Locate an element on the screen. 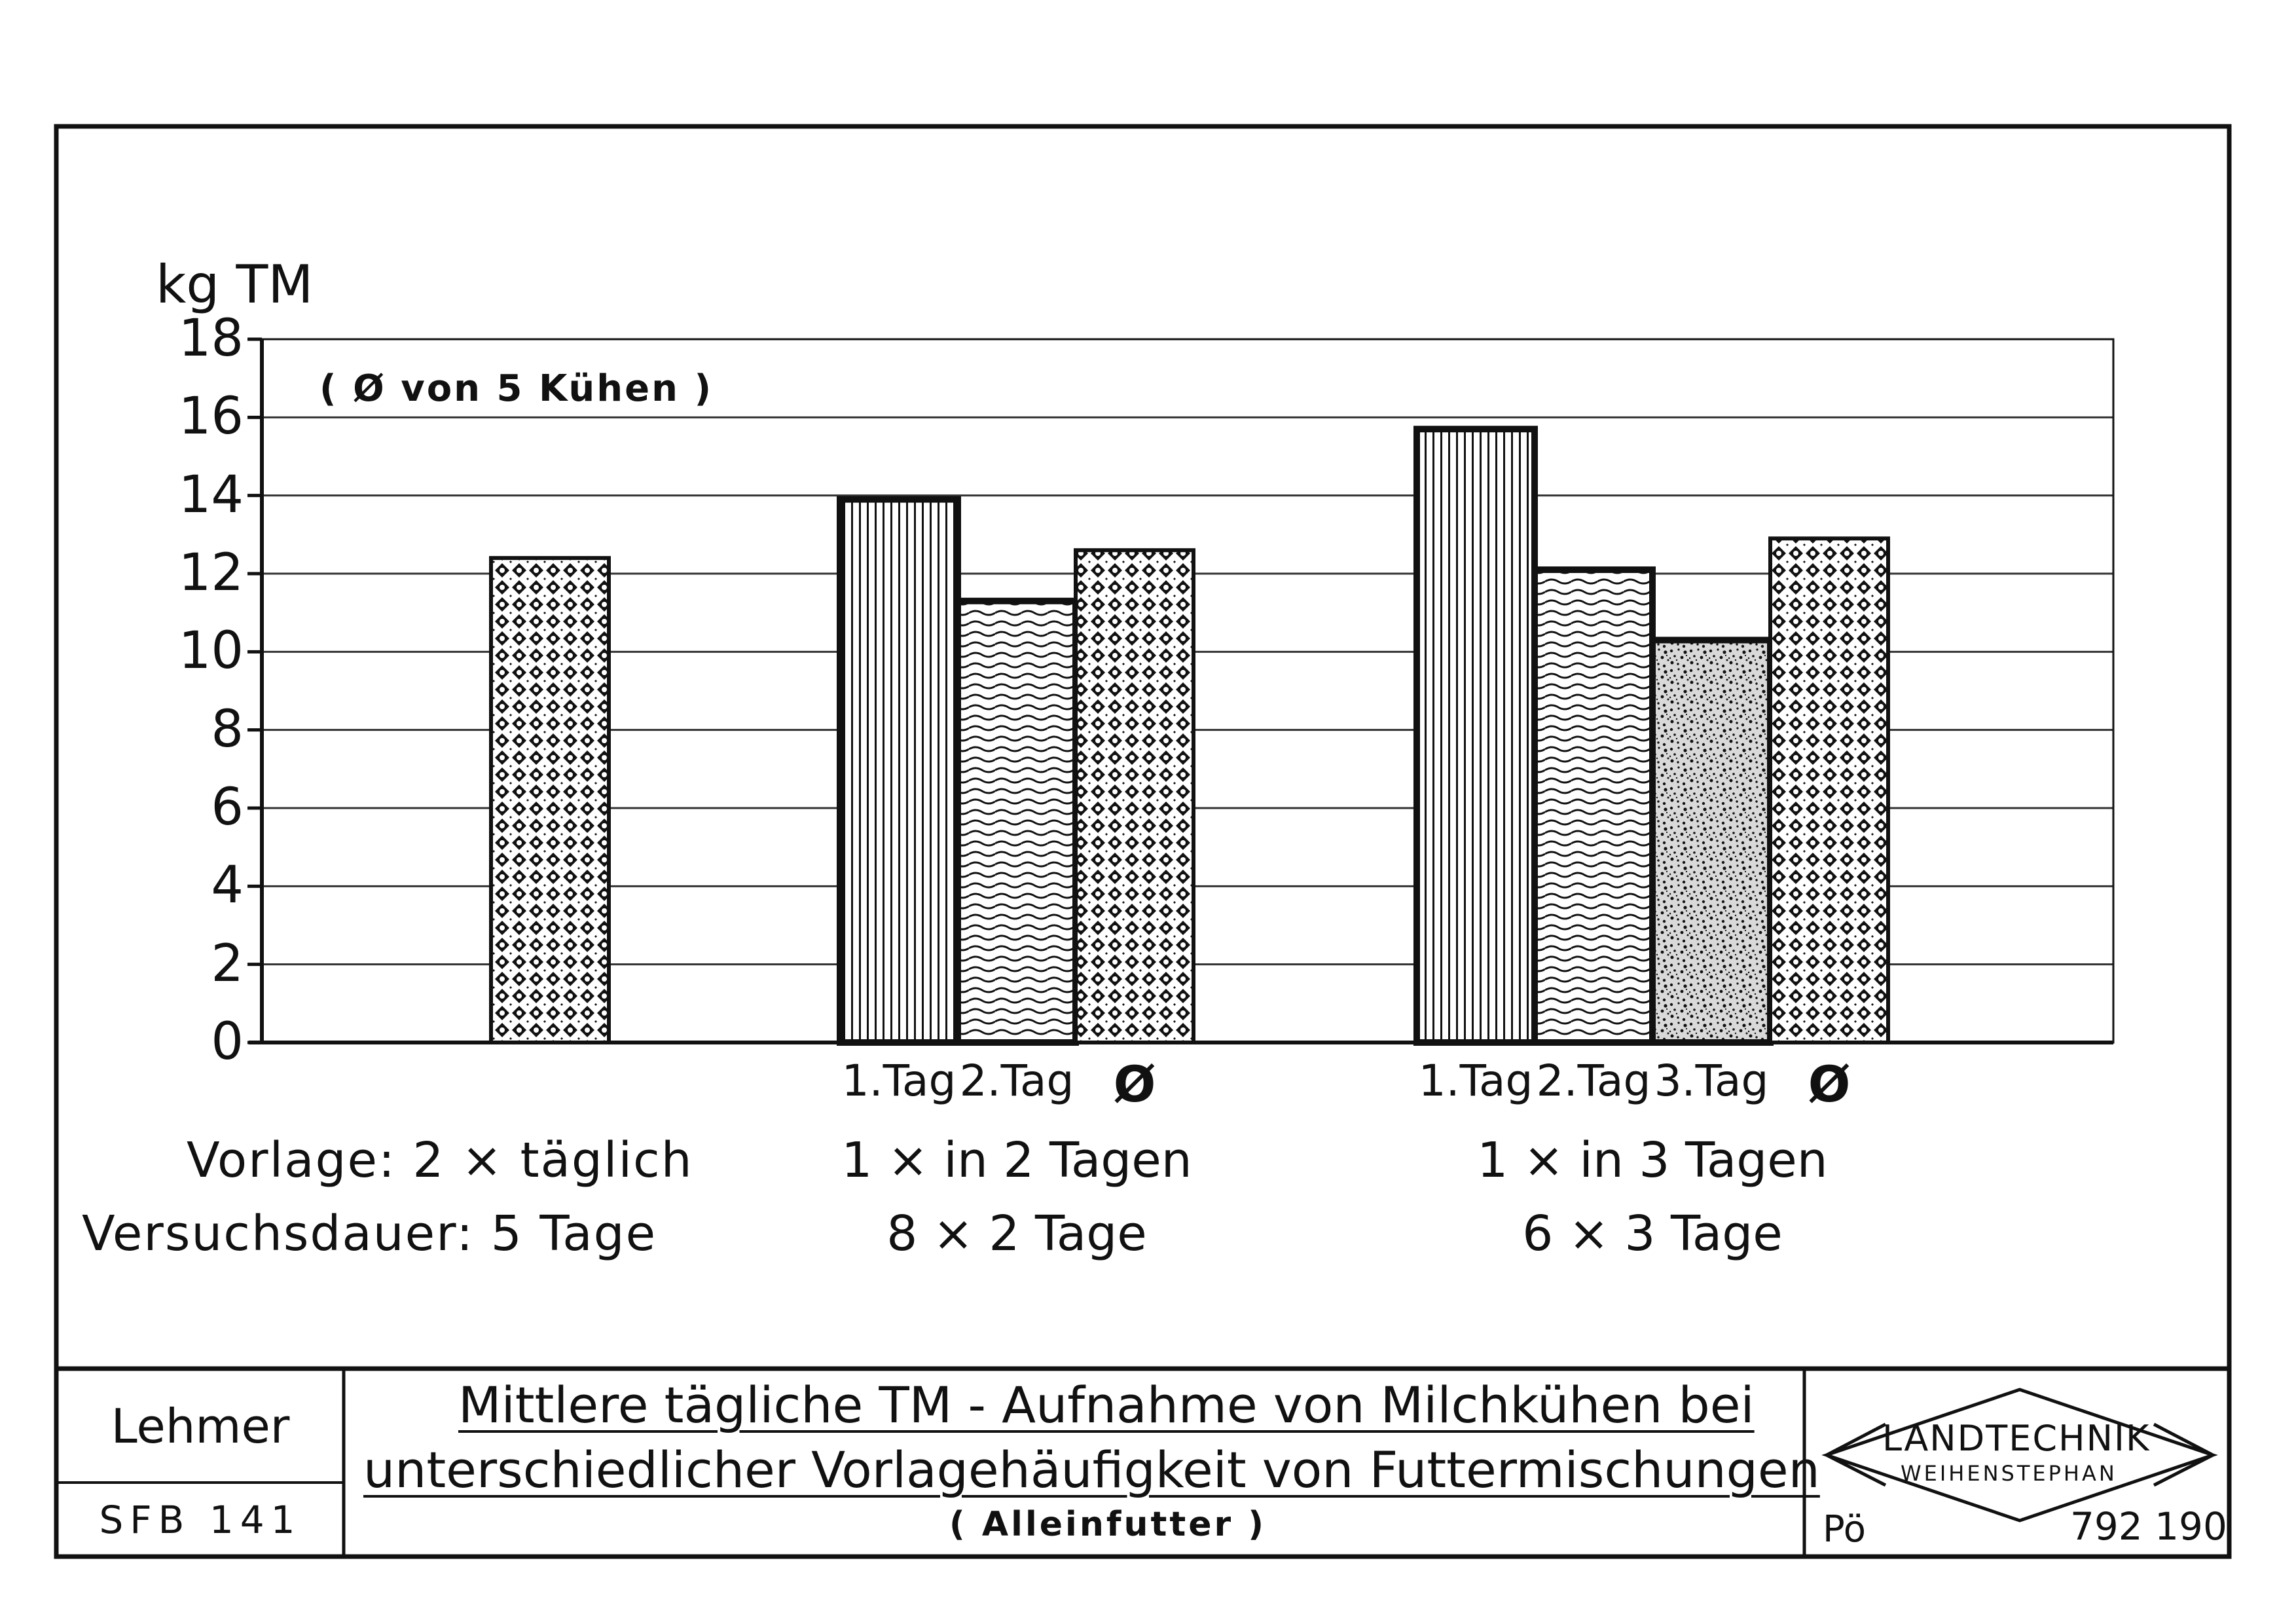  logo-text-top: LANDTECHNIK is located at coordinates (2016, 1438).